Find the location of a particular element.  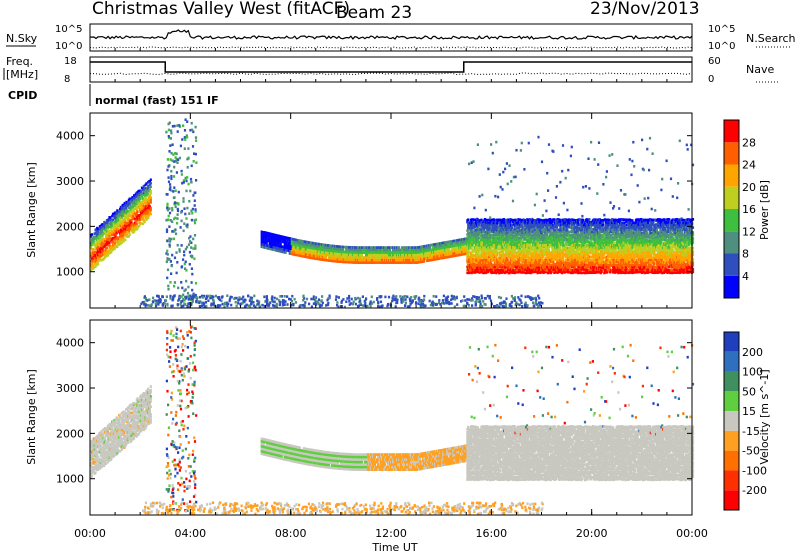

nsearch-tick-top: 10^5 is located at coordinates (721, 29).